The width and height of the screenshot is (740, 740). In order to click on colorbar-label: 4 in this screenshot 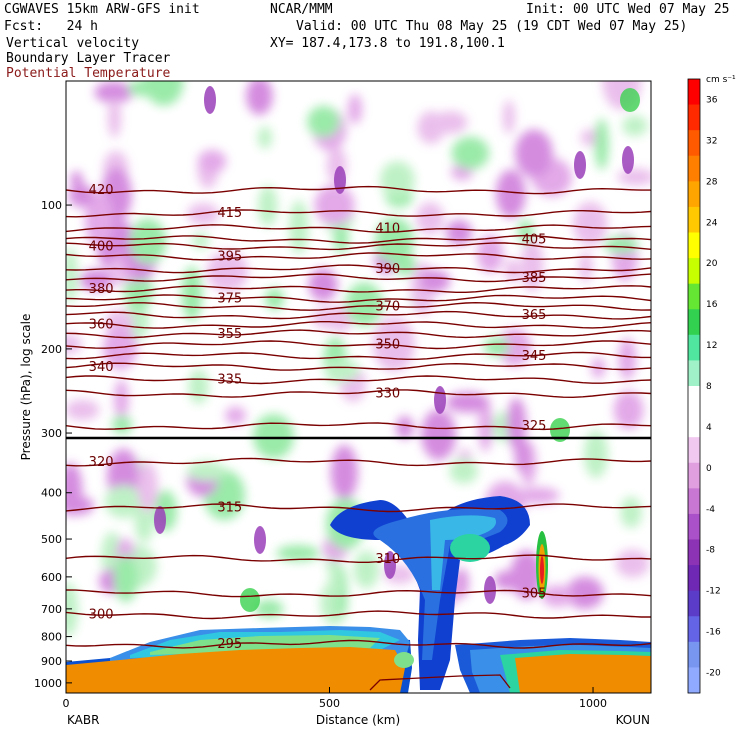, I will do `click(709, 428)`.